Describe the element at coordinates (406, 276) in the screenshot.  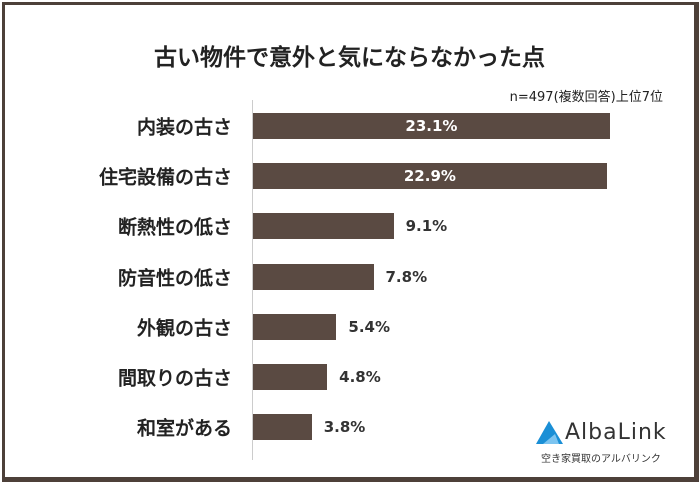
I see `value-label: 7.8%` at that location.